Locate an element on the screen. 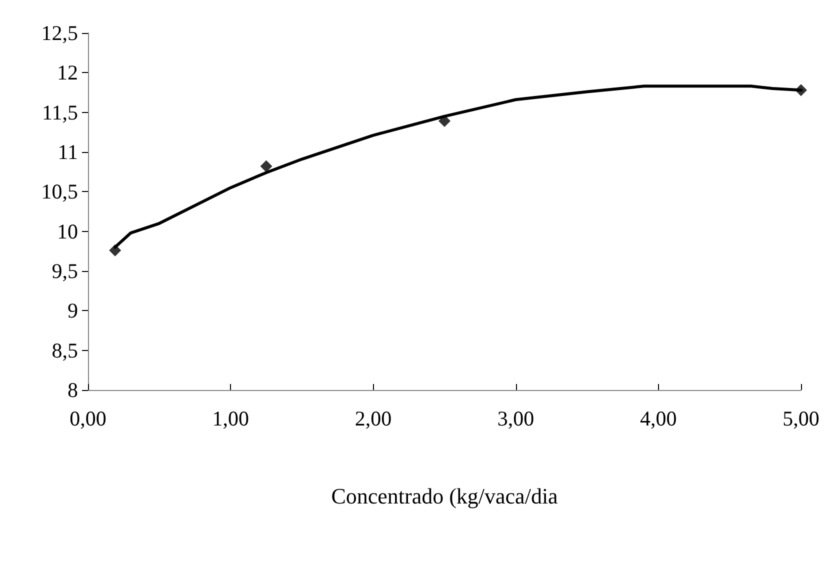 The height and width of the screenshot is (567, 838). y-tick-label: 11 is located at coordinates (68, 152).